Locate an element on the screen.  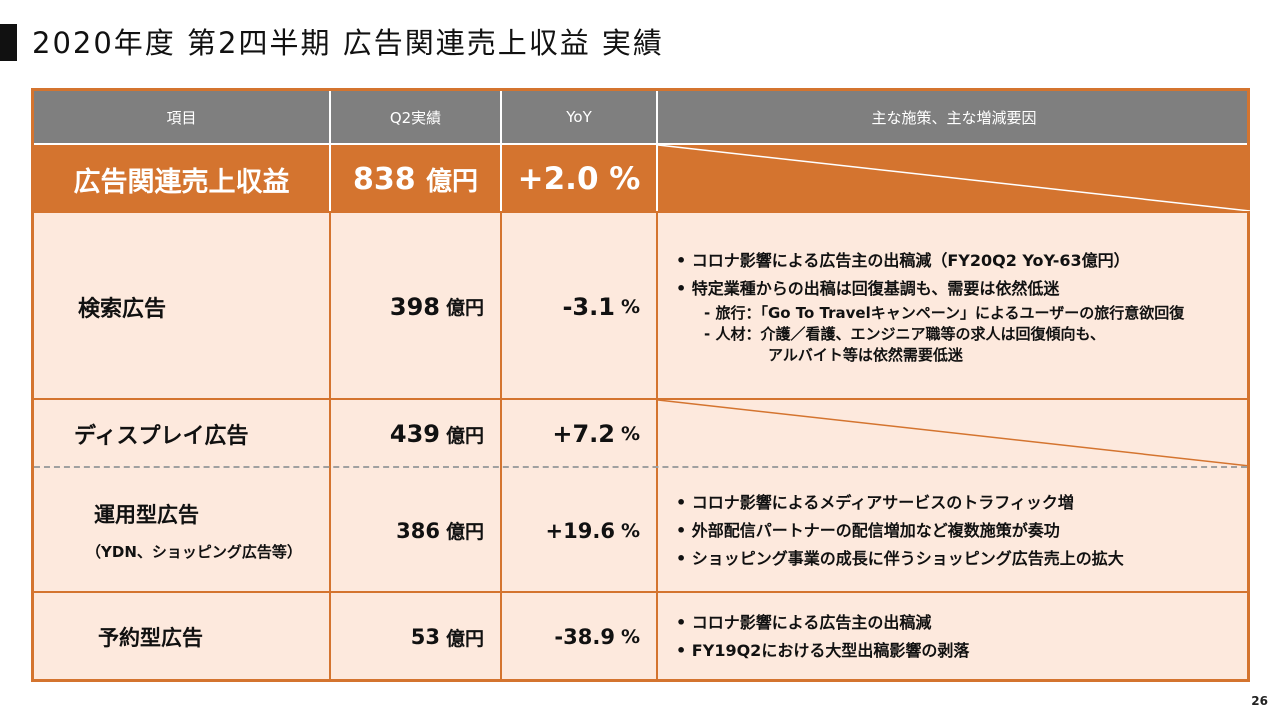
total-unit: 億円 is located at coordinates (452, 181).